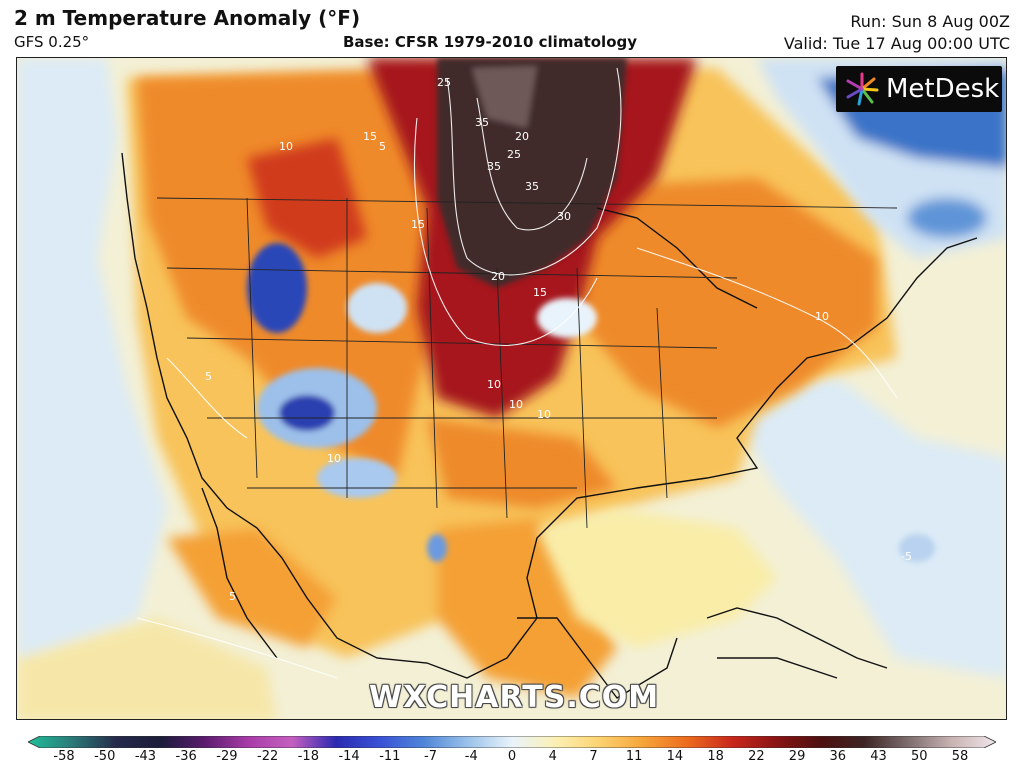 Image resolution: width=1024 pixels, height=784 pixels. I want to click on colorbar-tick-label: 29, so click(797, 756).